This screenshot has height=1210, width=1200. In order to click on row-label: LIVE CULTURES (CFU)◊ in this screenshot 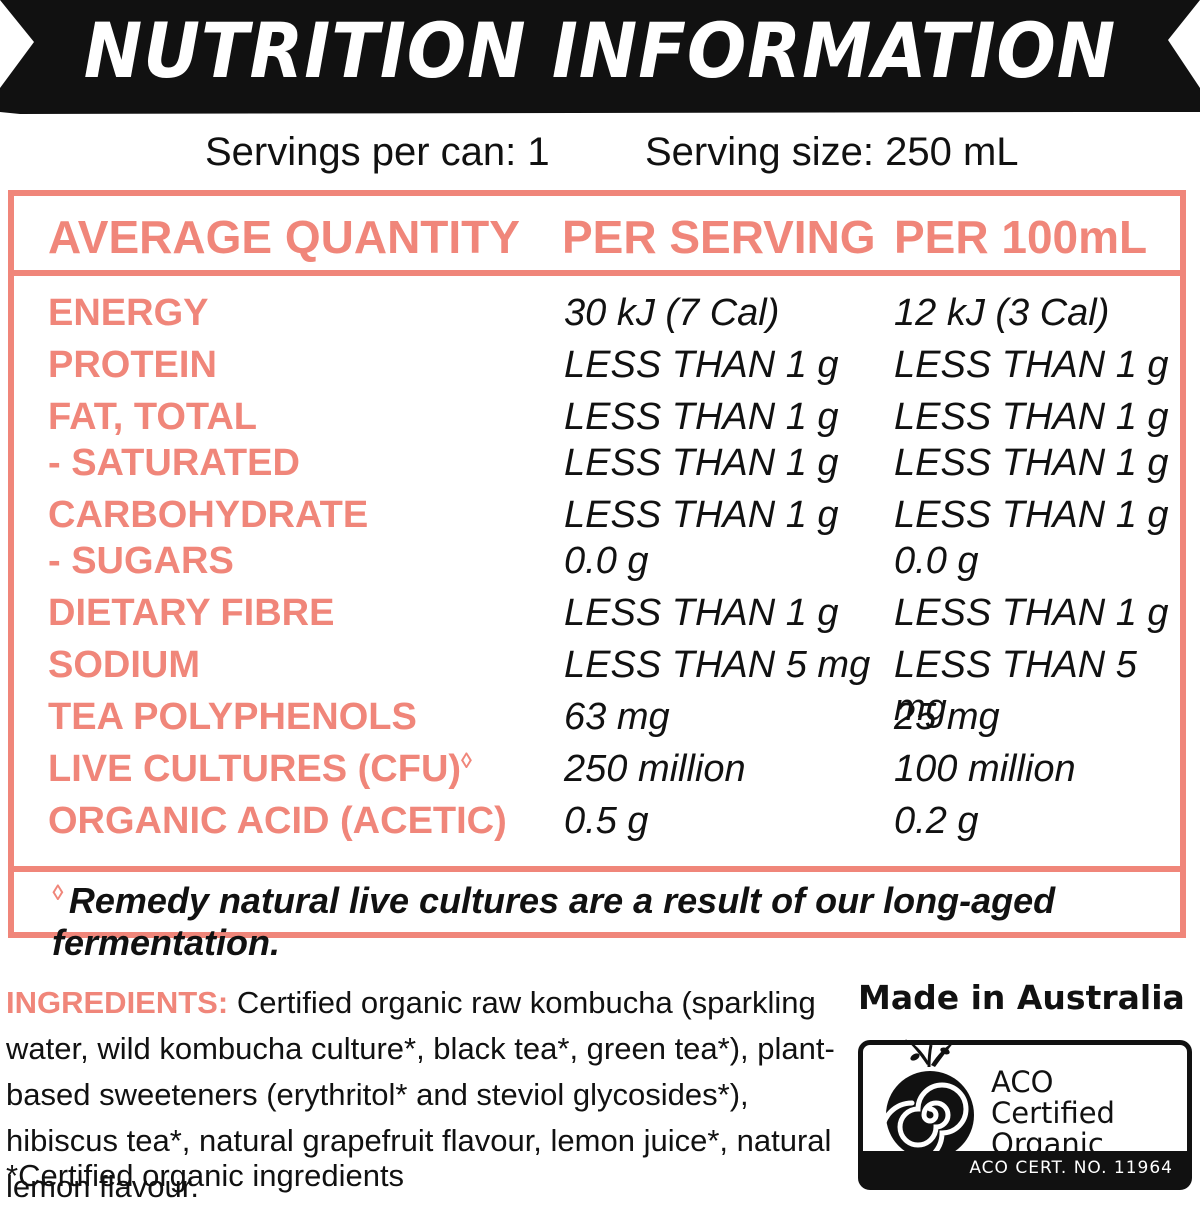, I will do `click(260, 769)`.